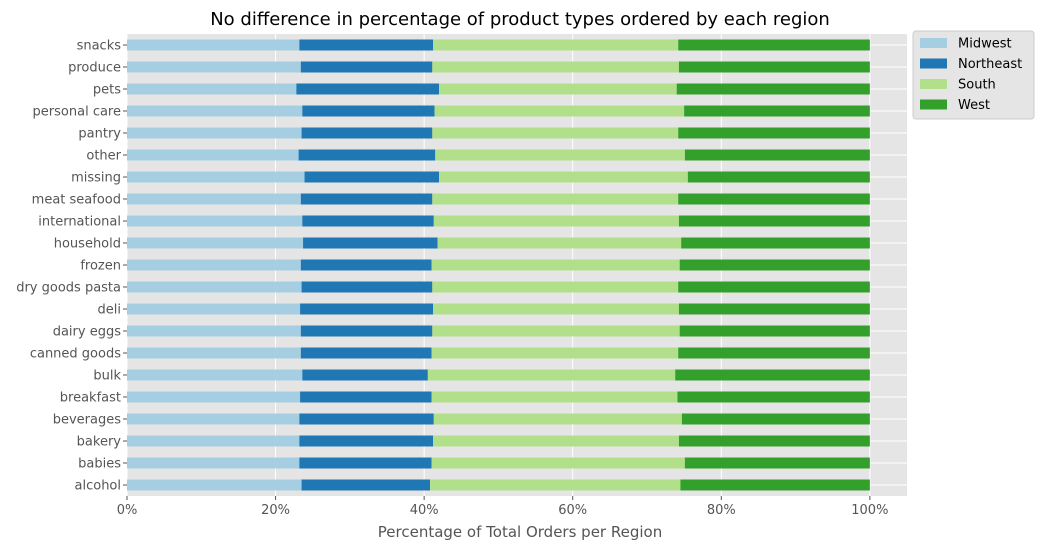 This screenshot has height=553, width=1042. What do you see at coordinates (366, 67) in the screenshot?
I see `bar-northeast-produce` at bounding box center [366, 67].